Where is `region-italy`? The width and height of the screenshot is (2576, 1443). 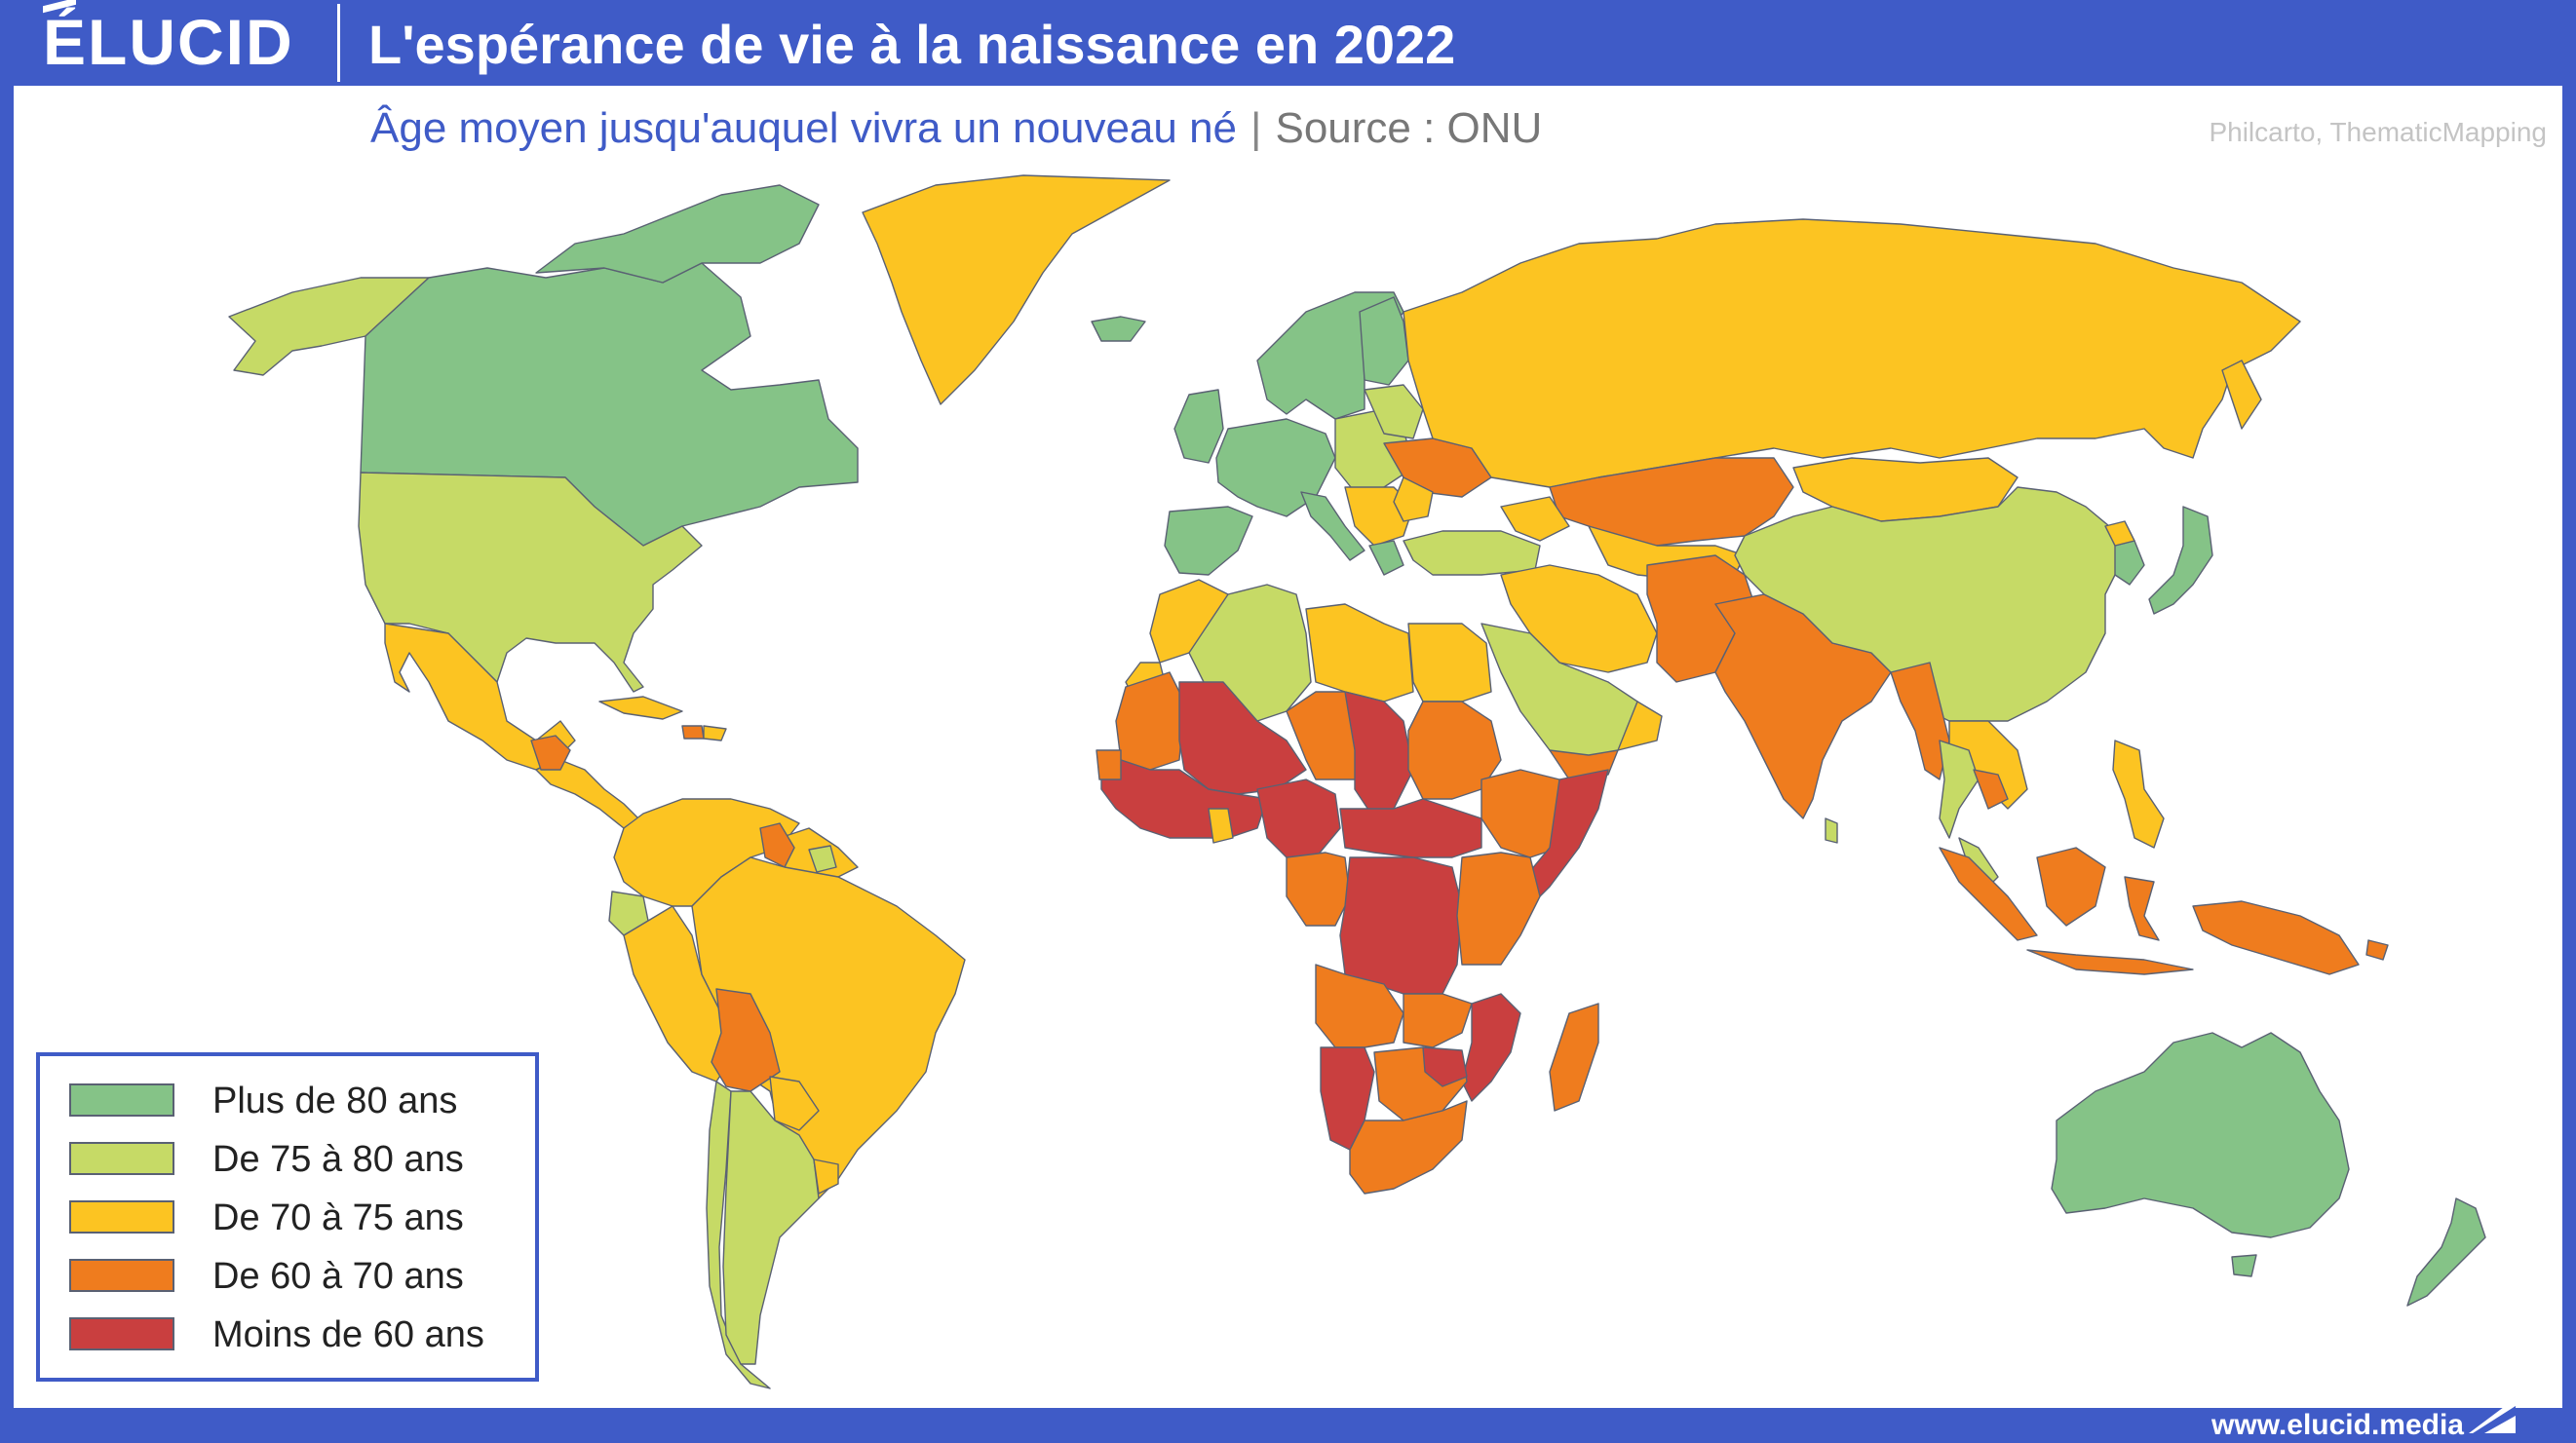
region-italy is located at coordinates (1332, 526).